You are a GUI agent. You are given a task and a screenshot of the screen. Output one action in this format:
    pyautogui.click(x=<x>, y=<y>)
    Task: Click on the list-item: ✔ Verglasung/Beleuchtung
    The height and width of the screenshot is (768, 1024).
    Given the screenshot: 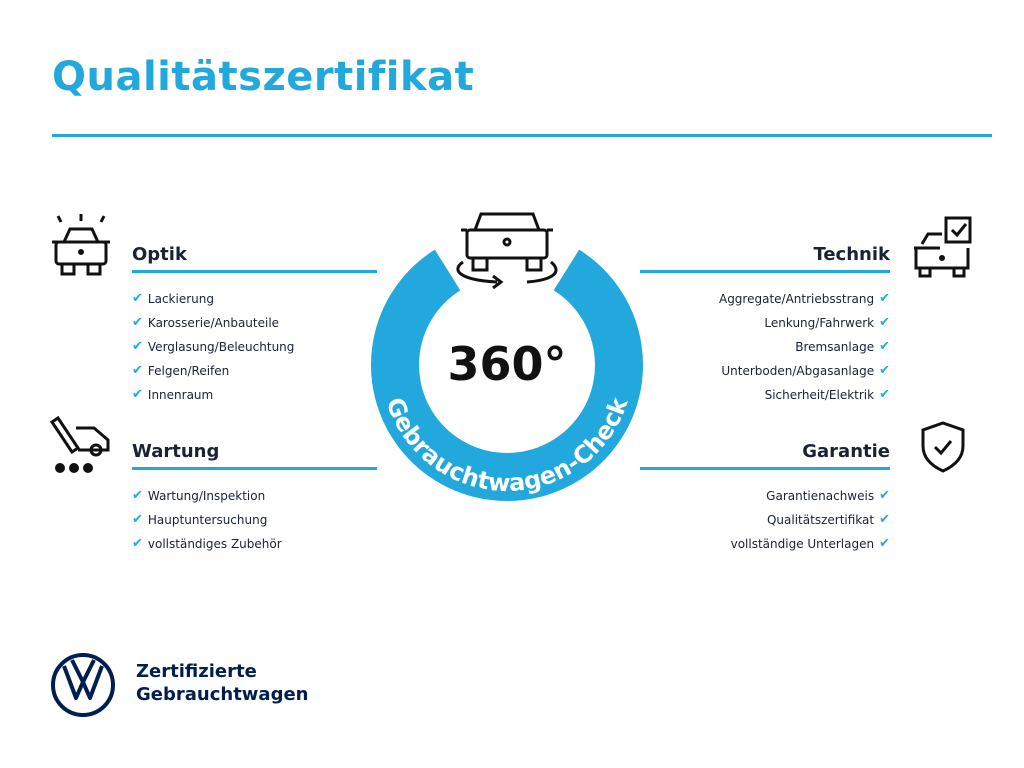 What is the action you would take?
    pyautogui.click(x=254, y=347)
    